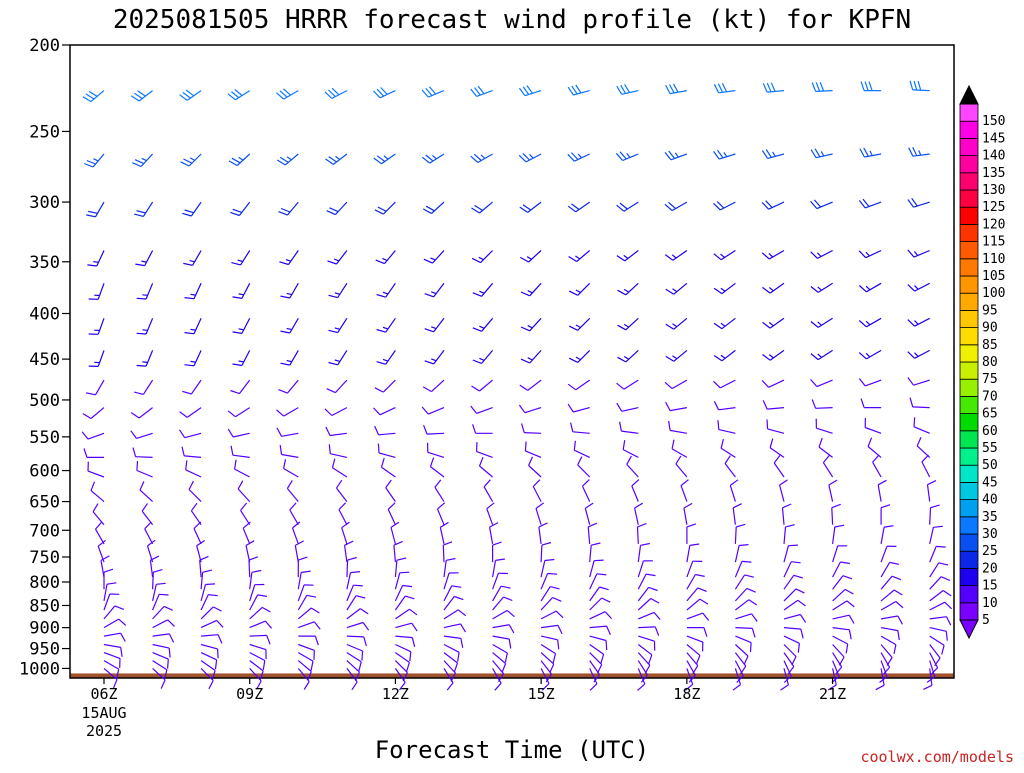 This screenshot has width=1024, height=773. I want to click on colorbar-label-120: 120, so click(993, 224).